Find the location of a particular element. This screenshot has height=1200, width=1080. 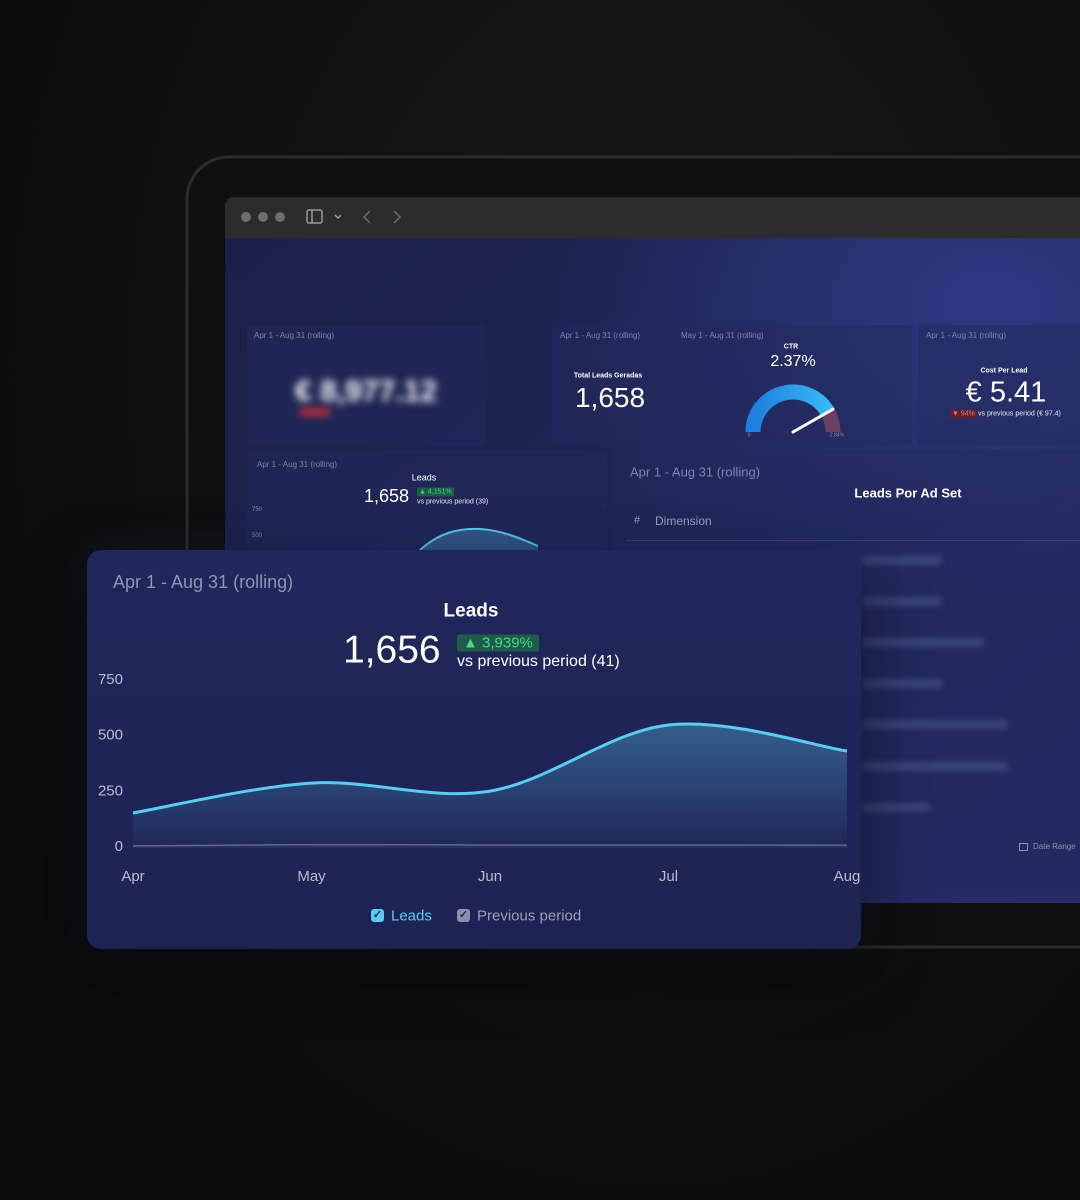

x-tick-label: Apr is located at coordinates (132, 876).